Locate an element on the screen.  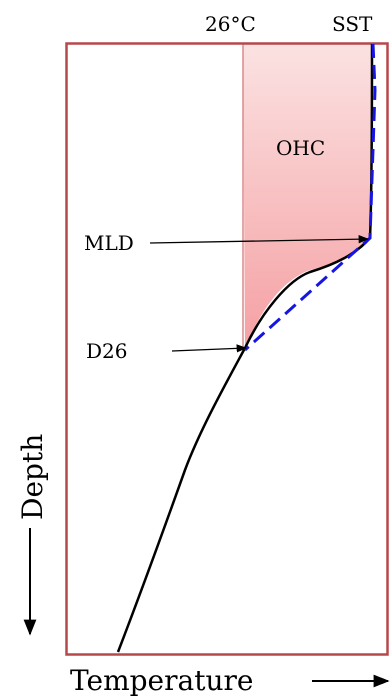
label-mld: MLD is located at coordinates (109, 243).